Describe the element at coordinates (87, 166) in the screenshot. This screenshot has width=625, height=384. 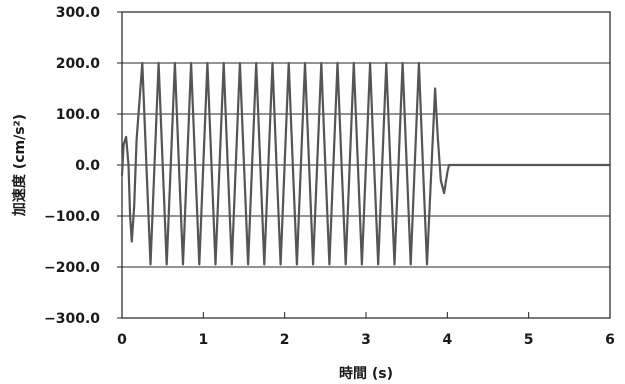
I see `y-tick-label: 0.0` at that location.